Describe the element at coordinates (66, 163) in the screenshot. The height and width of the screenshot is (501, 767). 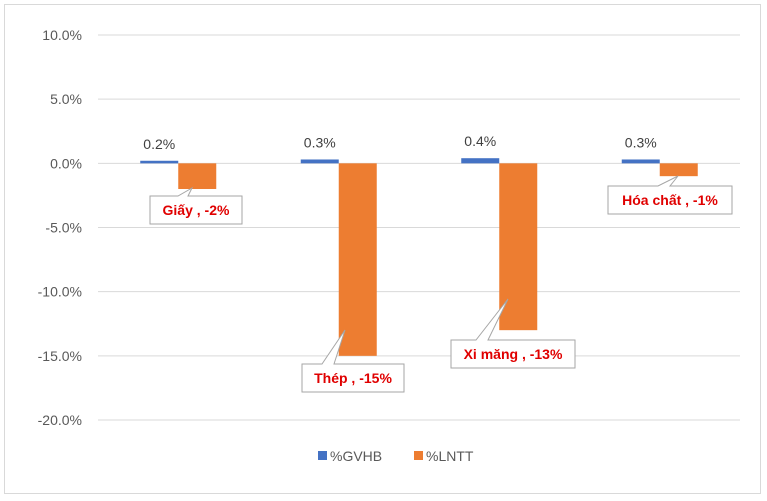
I see `y-tick-label: 0.0%` at that location.